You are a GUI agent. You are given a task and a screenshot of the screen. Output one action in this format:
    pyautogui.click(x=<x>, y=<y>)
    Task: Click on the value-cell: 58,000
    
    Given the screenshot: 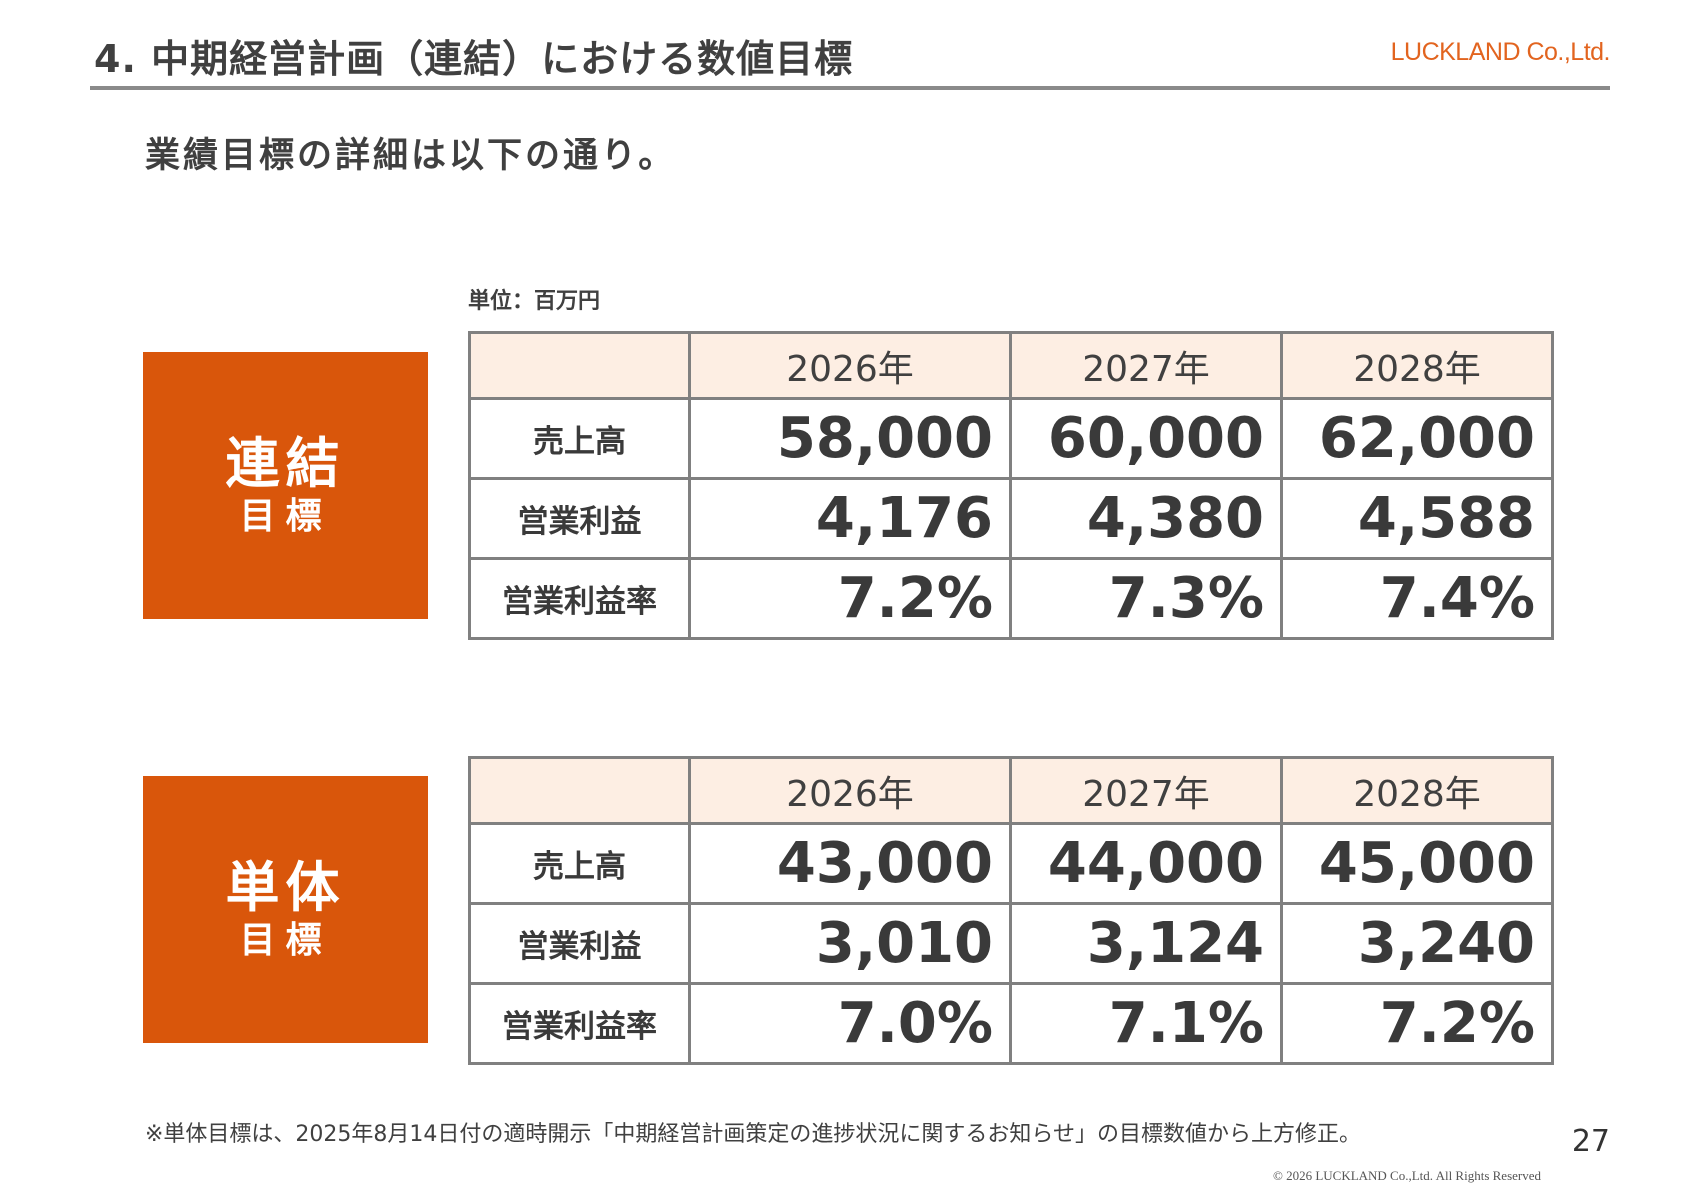 What is the action you would take?
    pyautogui.click(x=850, y=438)
    